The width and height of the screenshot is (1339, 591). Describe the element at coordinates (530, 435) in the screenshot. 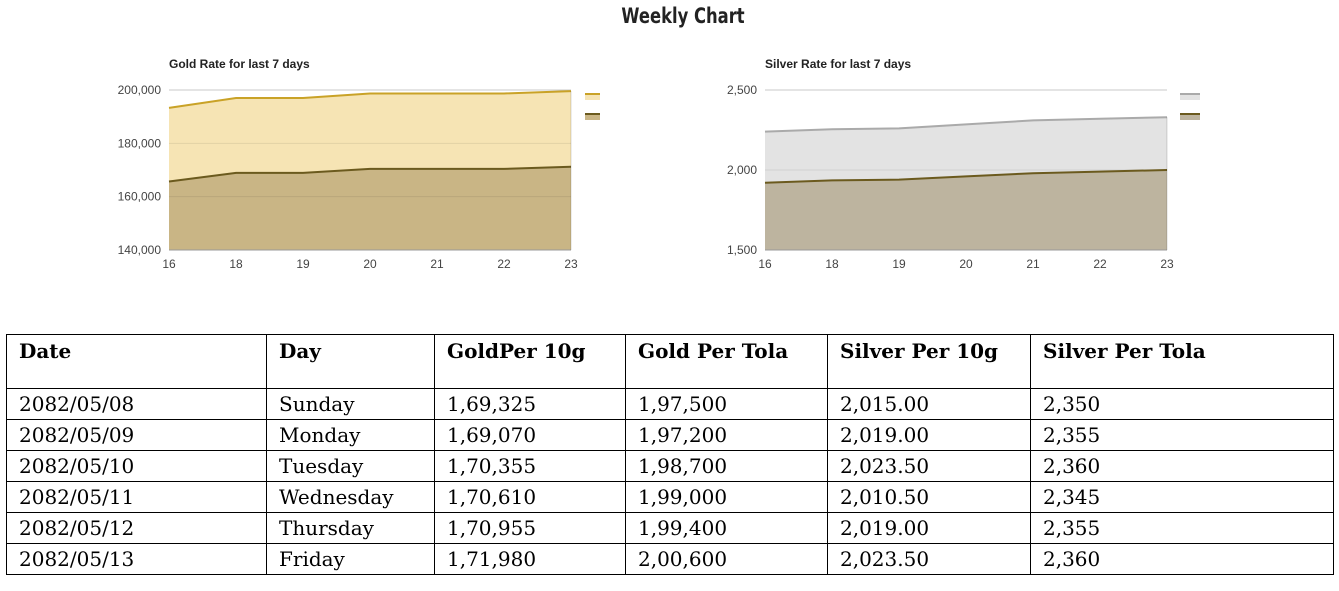

I see `cell-gold-10g: 1,69,070` at that location.